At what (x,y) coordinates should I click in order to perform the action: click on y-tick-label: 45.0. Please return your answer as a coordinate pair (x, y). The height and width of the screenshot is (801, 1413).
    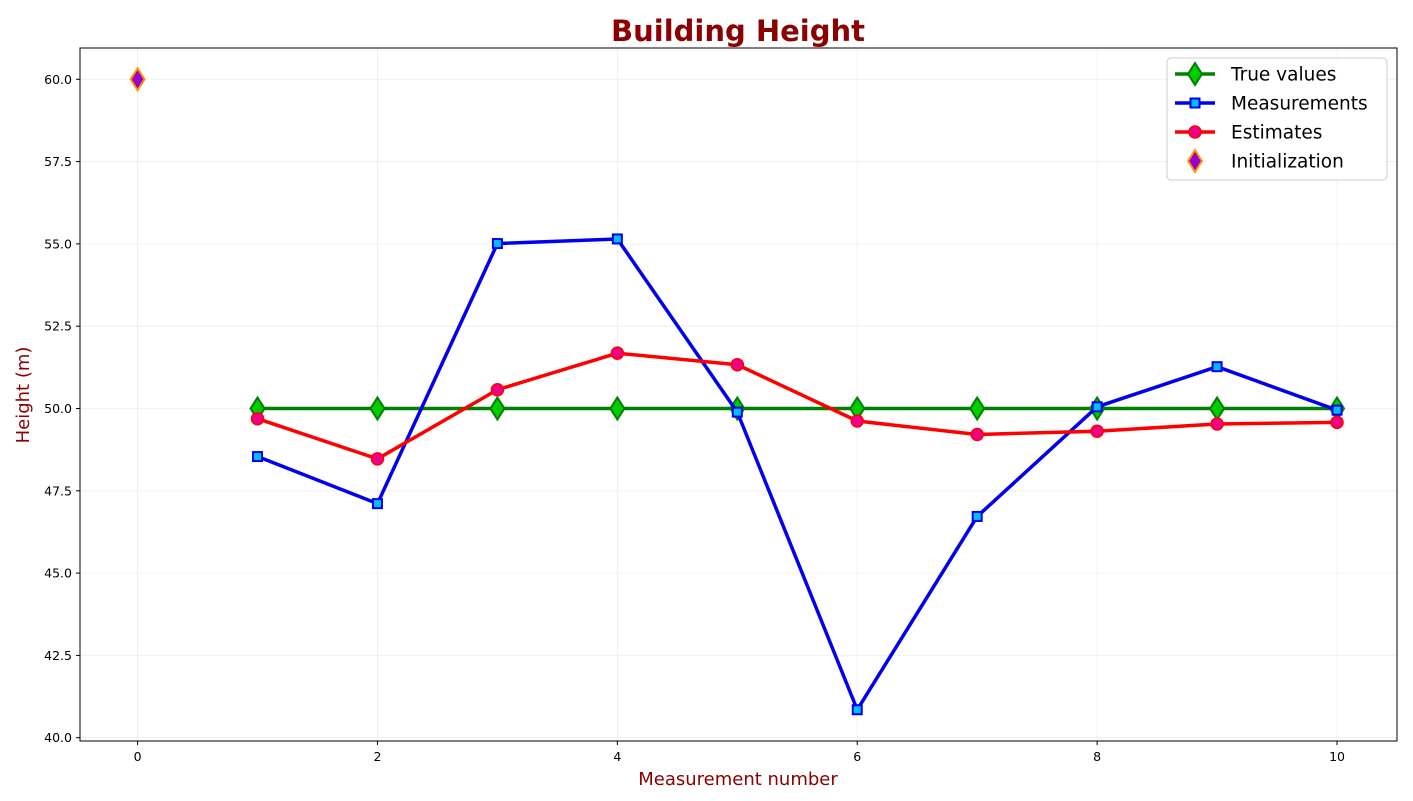
    Looking at the image, I should click on (58, 573).